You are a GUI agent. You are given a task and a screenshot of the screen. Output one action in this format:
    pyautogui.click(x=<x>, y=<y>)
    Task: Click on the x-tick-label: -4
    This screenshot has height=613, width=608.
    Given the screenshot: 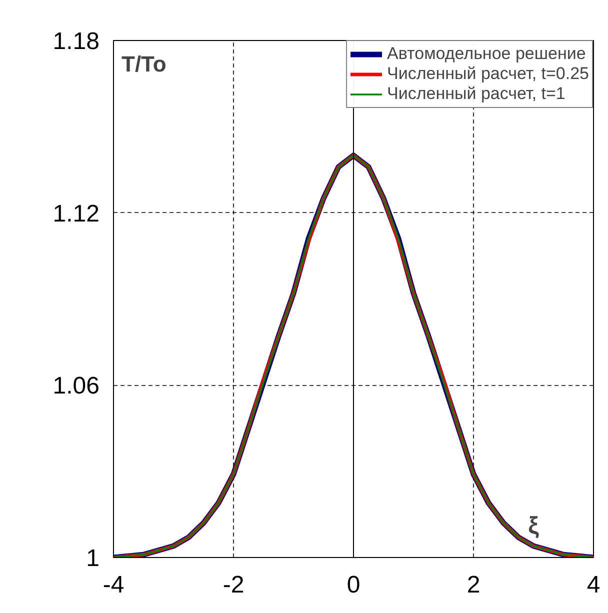 What is the action you would take?
    pyautogui.click(x=113, y=585)
    